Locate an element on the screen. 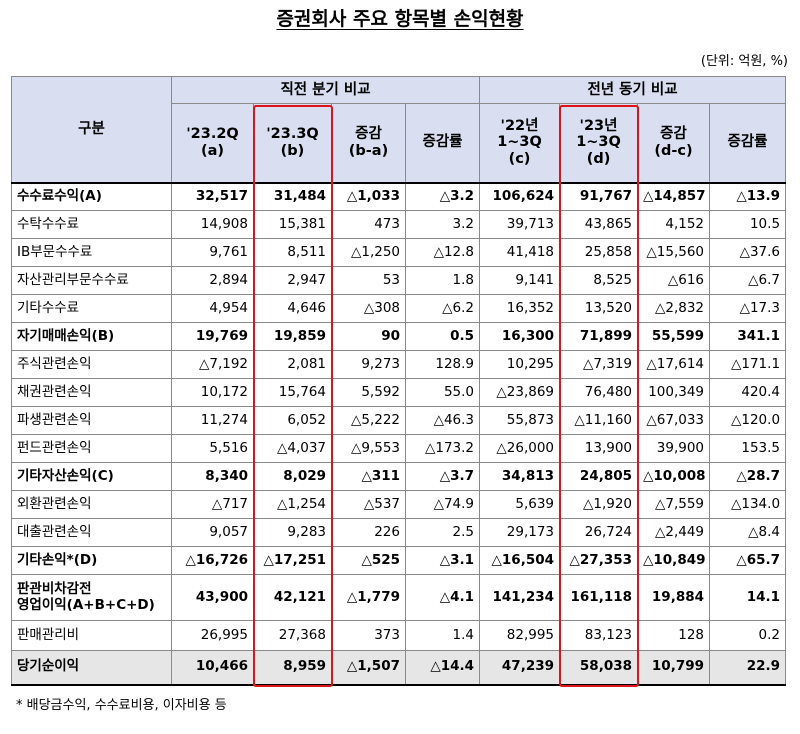  table-cell: 55,599 is located at coordinates (674, 336).